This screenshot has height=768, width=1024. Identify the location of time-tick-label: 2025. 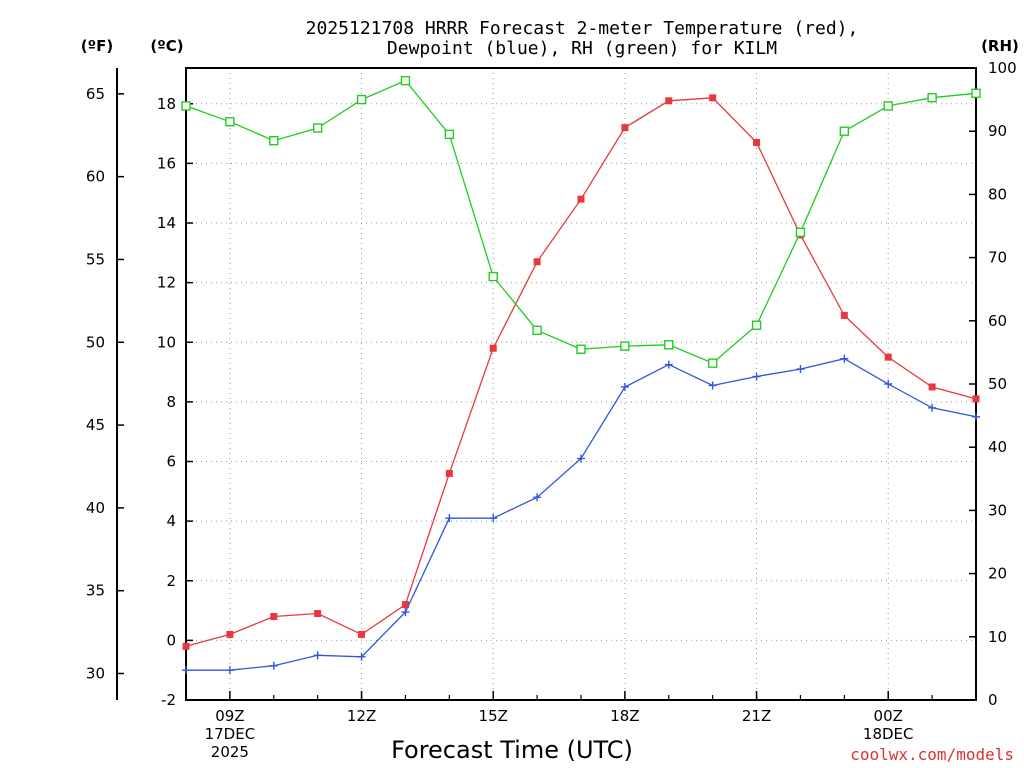
(230, 752).